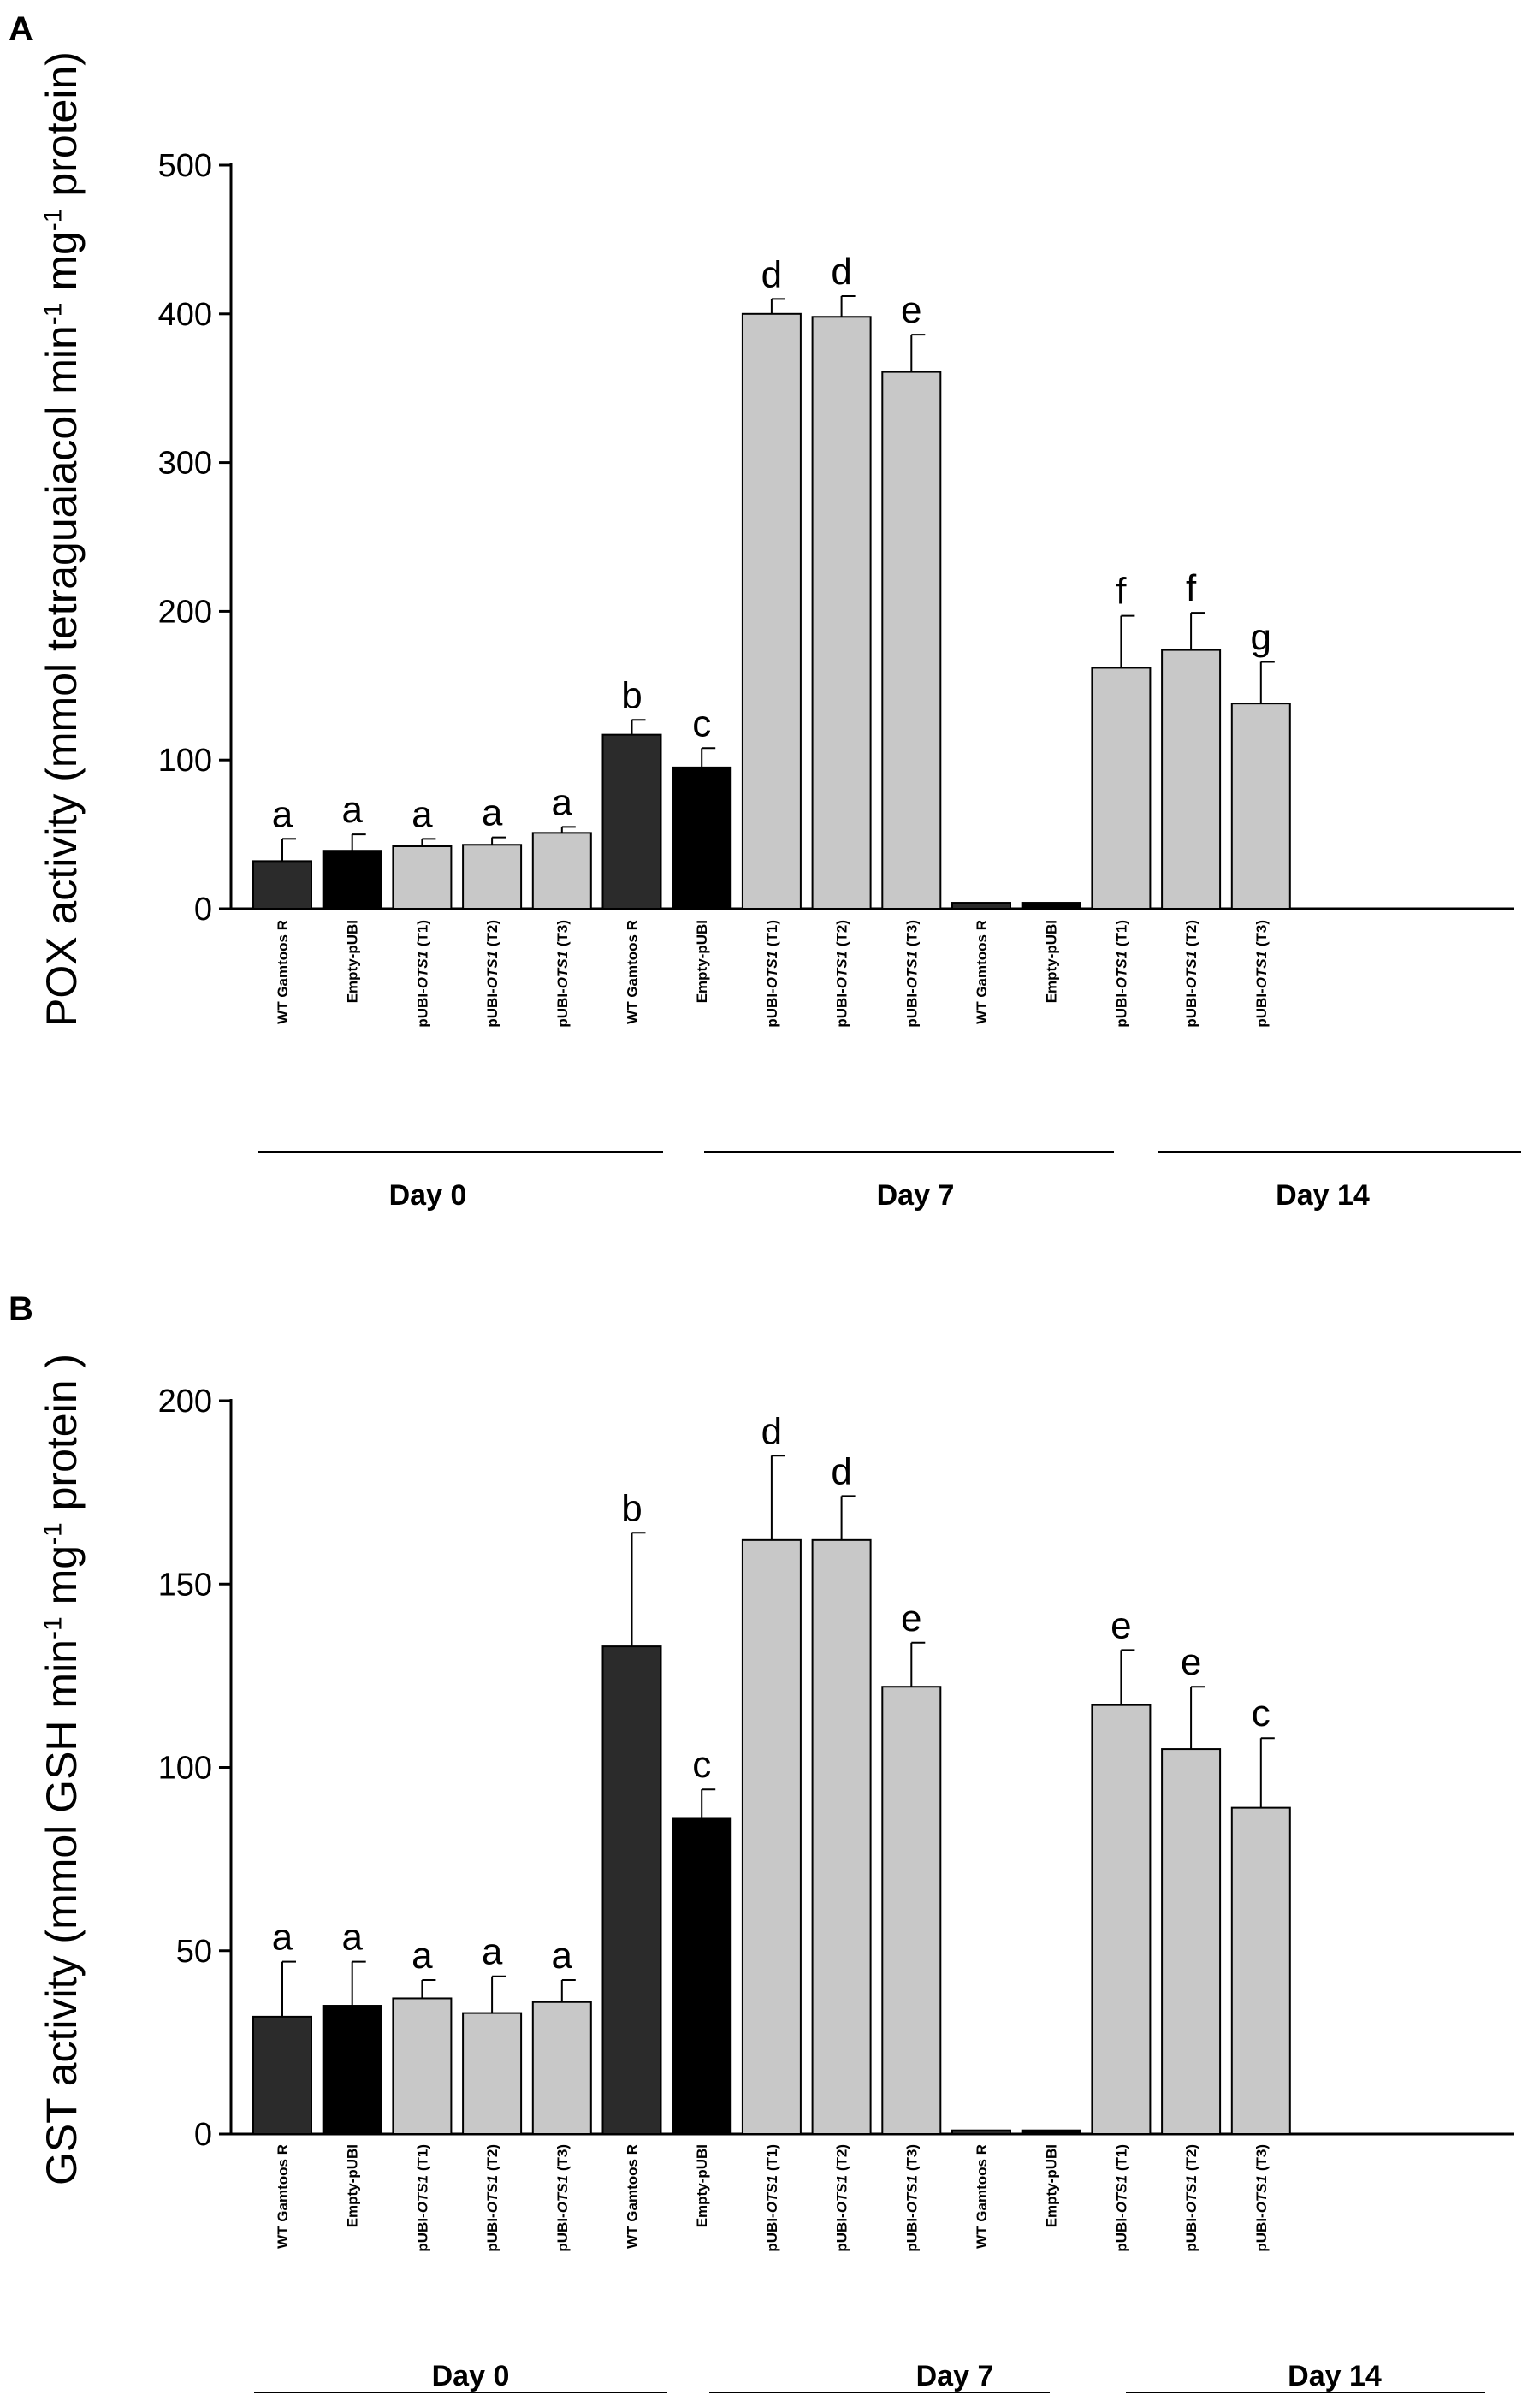  What do you see at coordinates (185, 166) in the screenshot?
I see `y-tick-label: 500` at bounding box center [185, 166].